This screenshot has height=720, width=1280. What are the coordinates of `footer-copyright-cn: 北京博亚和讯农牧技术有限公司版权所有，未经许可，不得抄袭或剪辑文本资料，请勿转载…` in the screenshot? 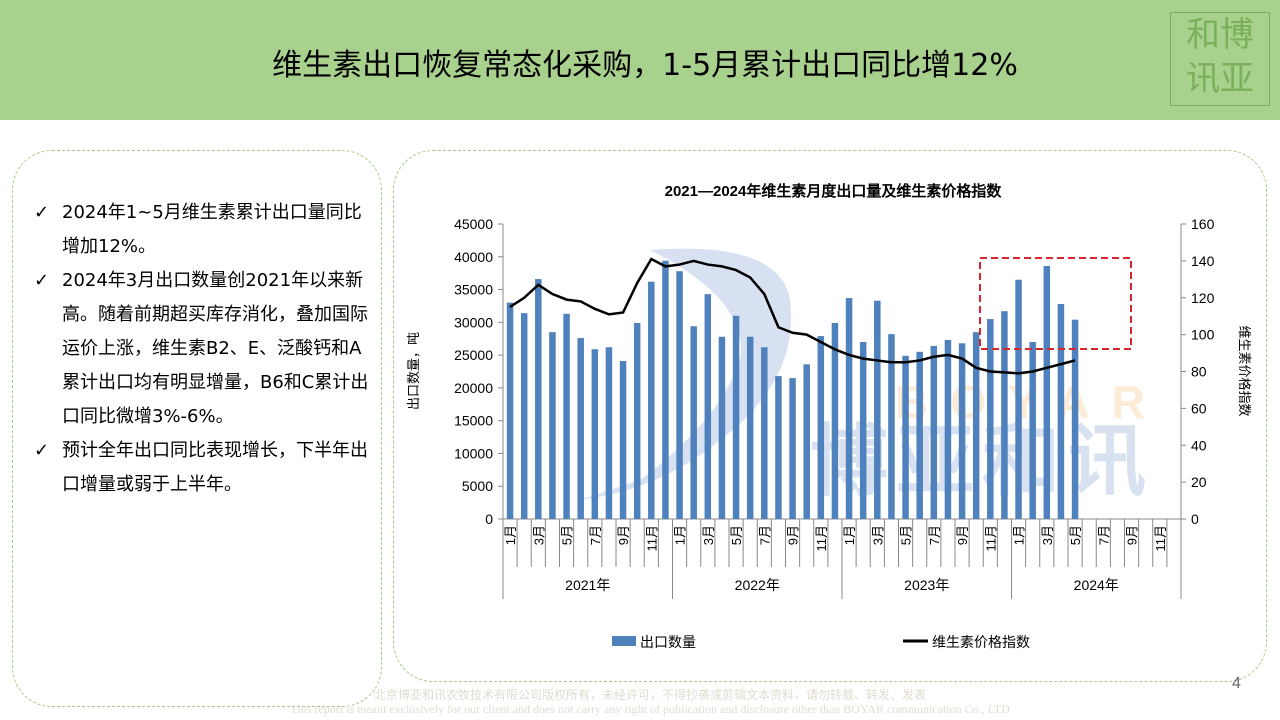 It's located at (649, 695).